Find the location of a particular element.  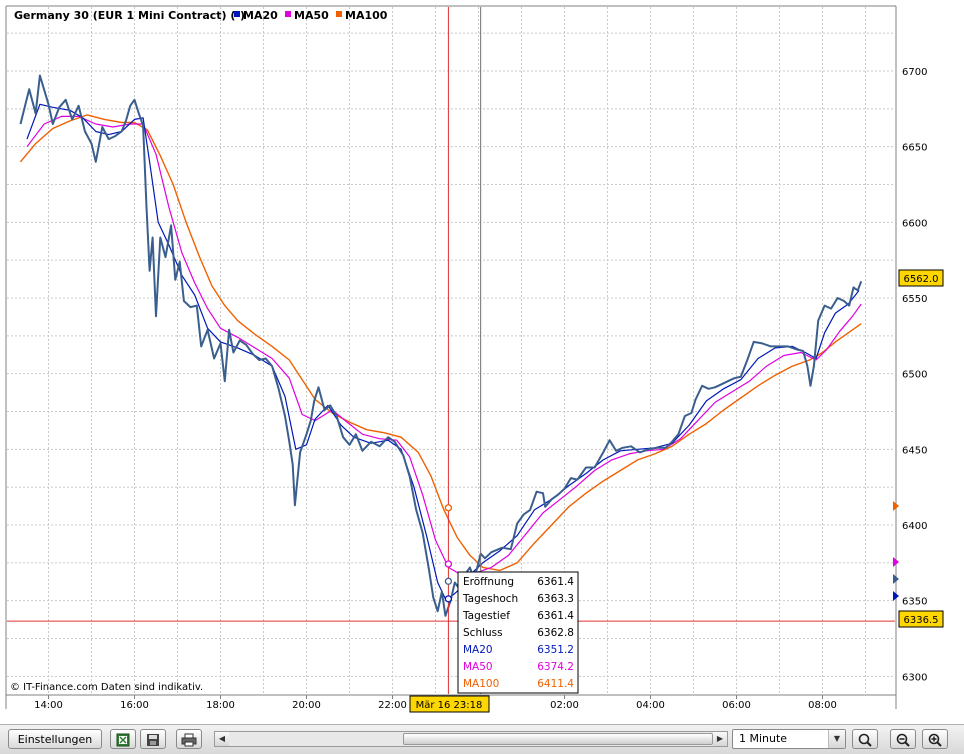

y-tick-label: 6450 is located at coordinates (914, 450).